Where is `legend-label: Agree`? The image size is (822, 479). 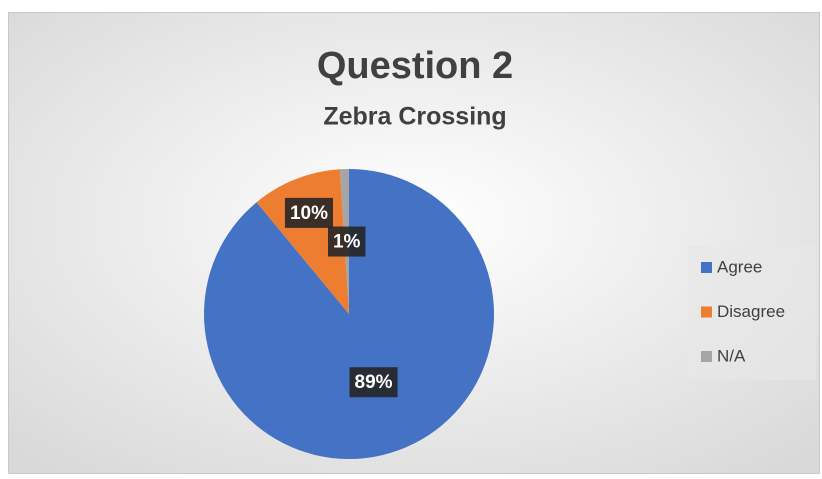
legend-label: Agree is located at coordinates (739, 266).